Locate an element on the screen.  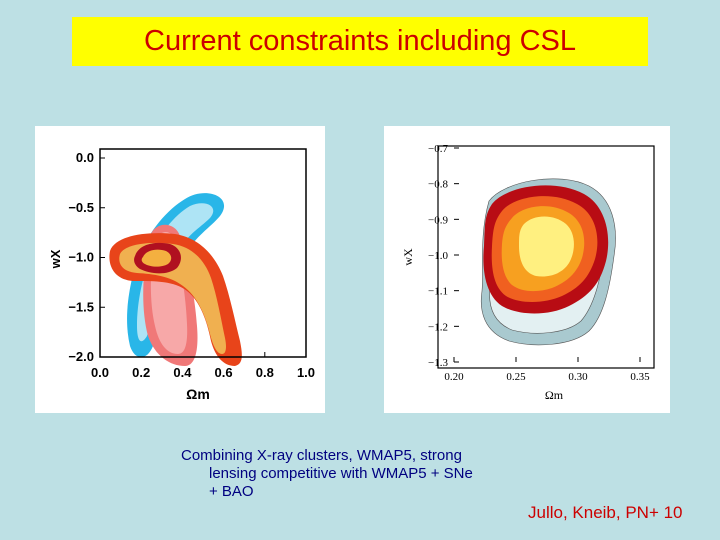
y-tick-label-0-3: −1.5 is located at coordinates (81, 306).